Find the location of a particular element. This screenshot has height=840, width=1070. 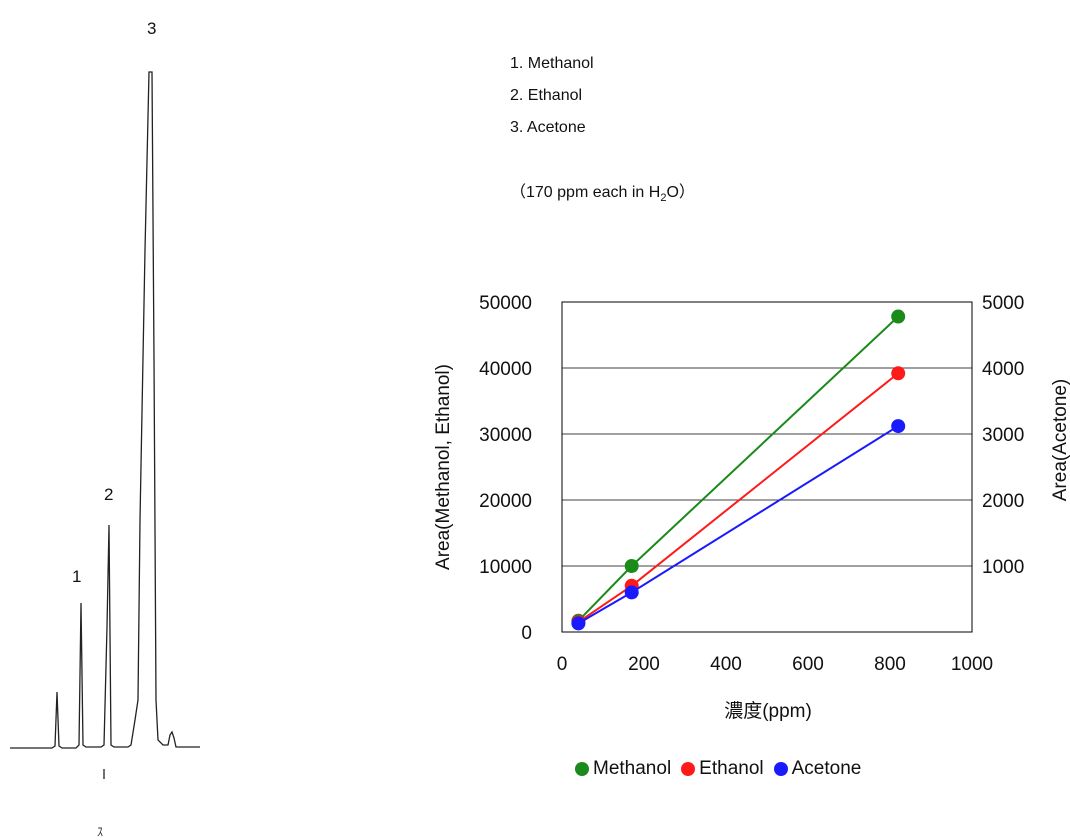

y2-tick-label-4: 5000 is located at coordinates (1003, 303).